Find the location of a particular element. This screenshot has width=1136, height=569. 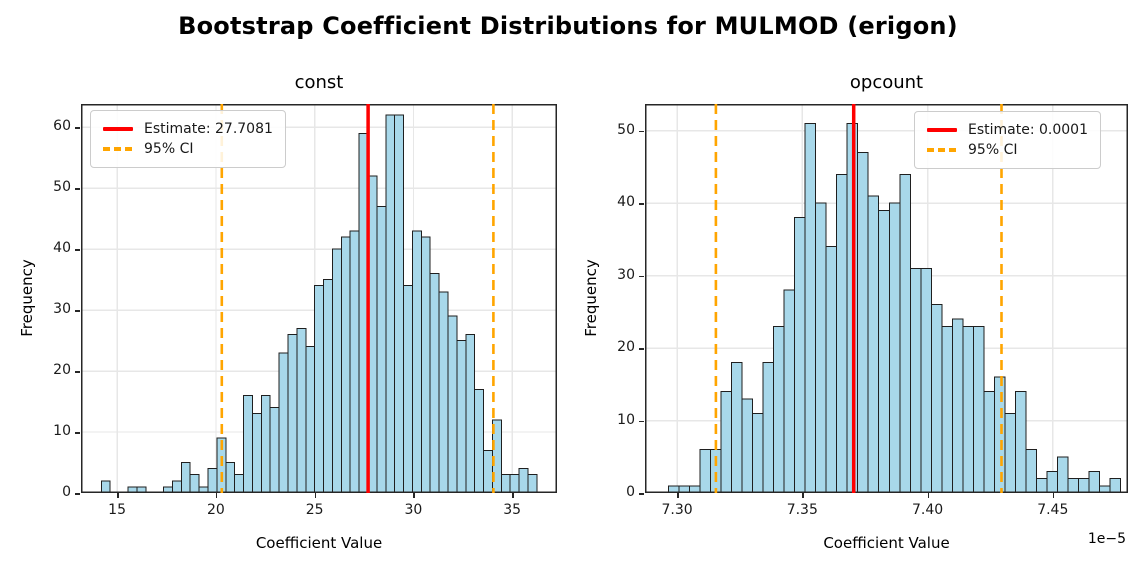

legend-row-estimate: Estimate: 0.0001 is located at coordinates (1007, 130).